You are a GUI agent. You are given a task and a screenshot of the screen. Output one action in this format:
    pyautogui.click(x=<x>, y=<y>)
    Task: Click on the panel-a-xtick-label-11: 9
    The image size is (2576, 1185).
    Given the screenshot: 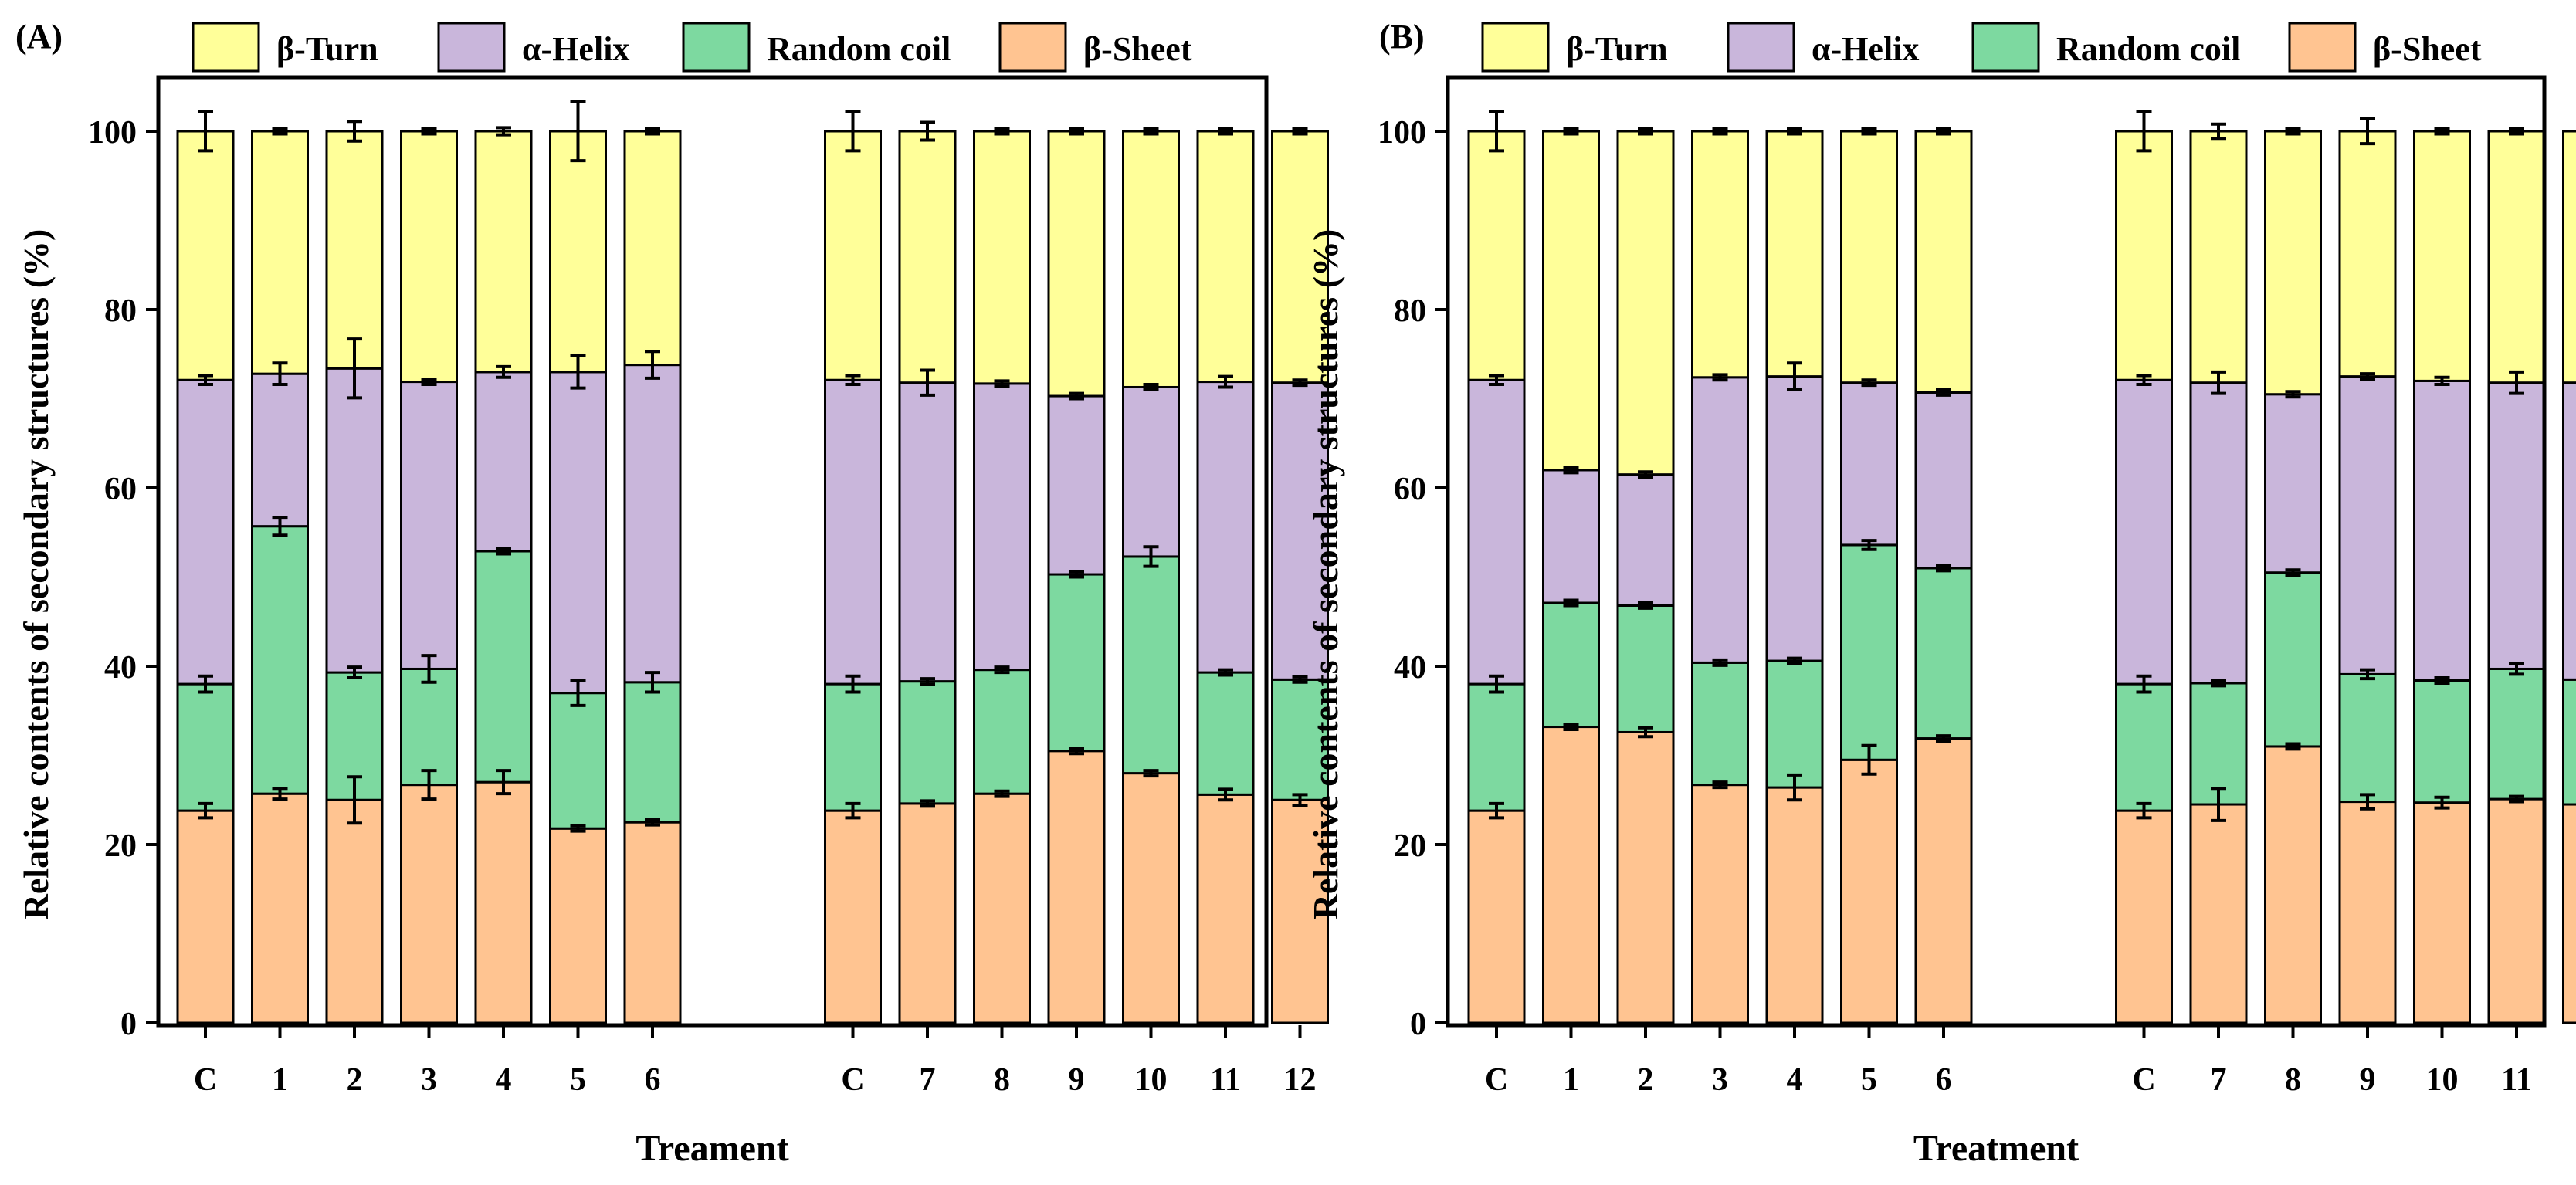 What is the action you would take?
    pyautogui.click(x=1077, y=1080)
    